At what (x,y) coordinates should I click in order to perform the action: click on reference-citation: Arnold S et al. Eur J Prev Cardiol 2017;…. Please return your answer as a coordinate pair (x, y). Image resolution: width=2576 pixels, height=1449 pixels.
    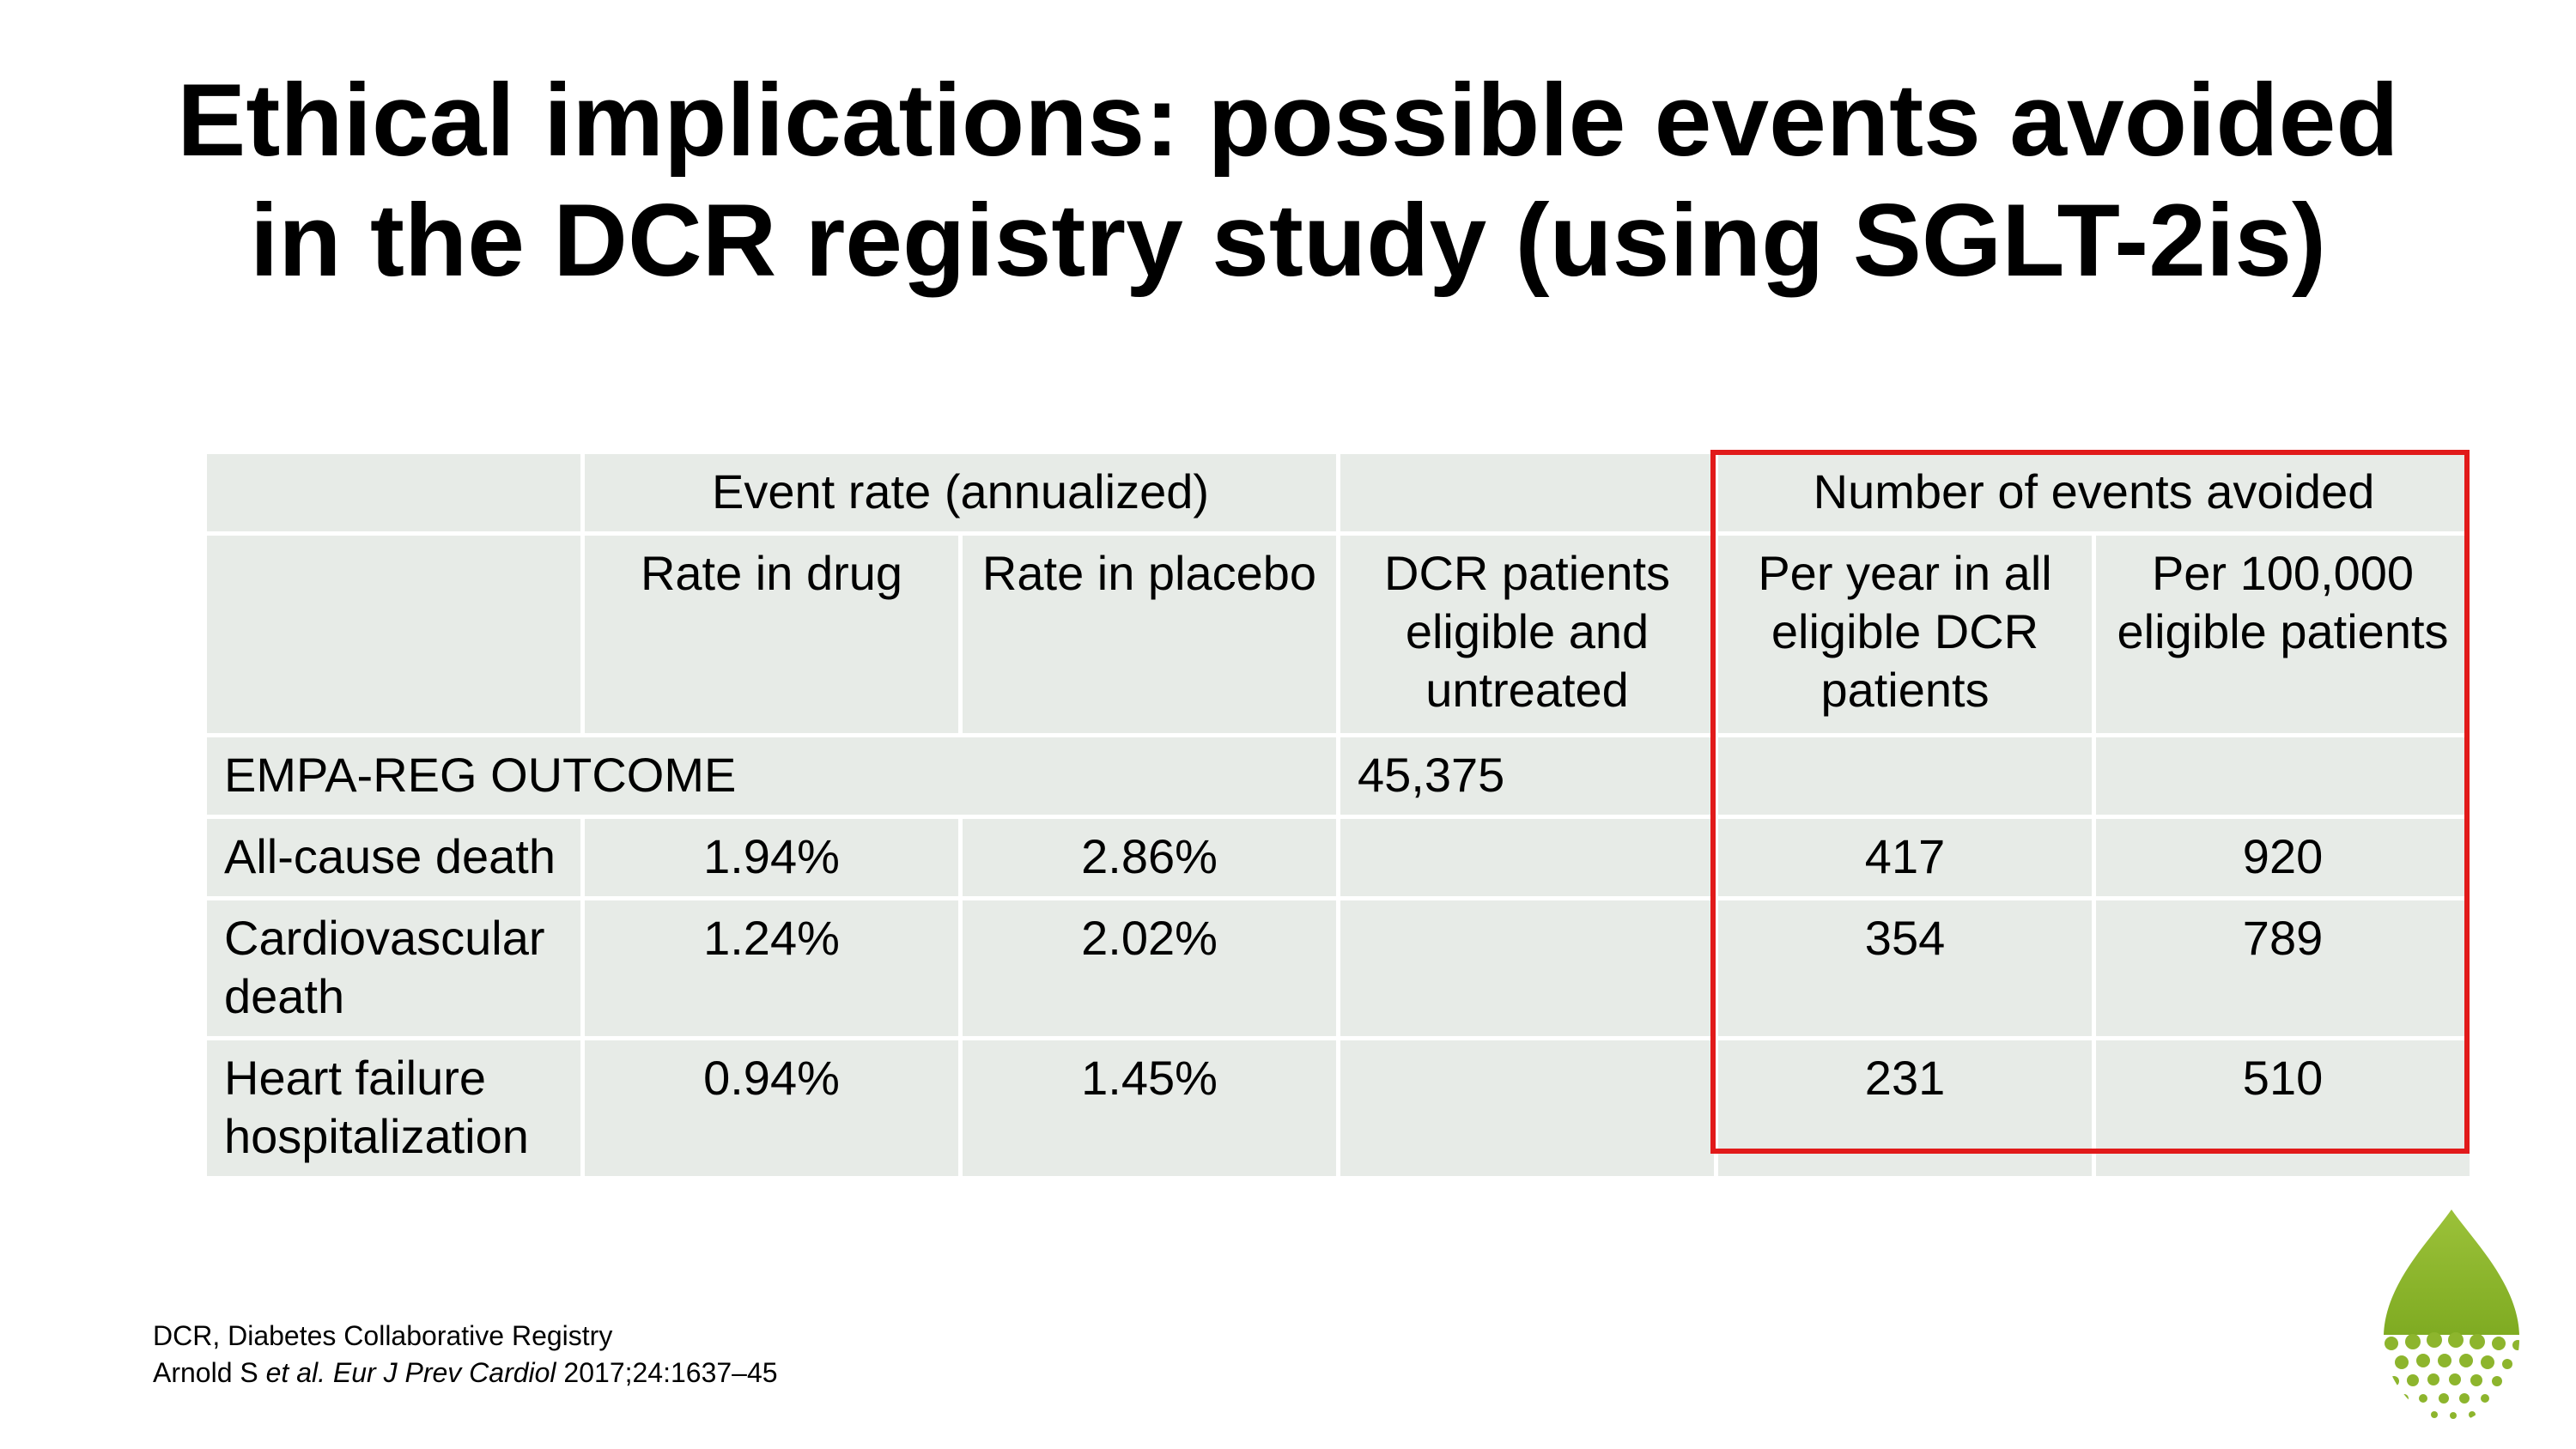
    Looking at the image, I should click on (466, 1373).